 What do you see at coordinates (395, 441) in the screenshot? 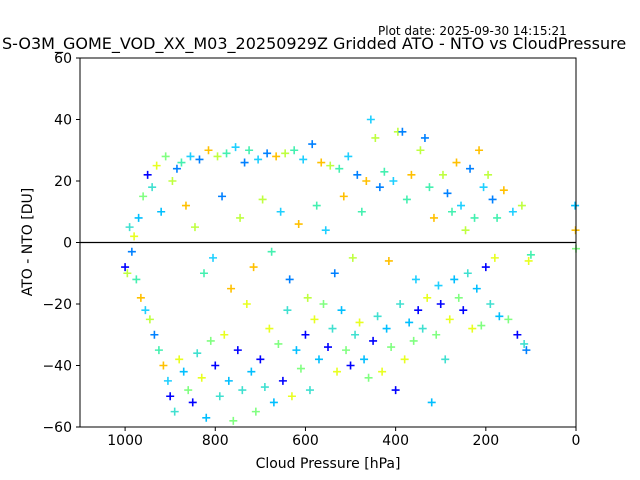
I see `x-tick-label: 400` at bounding box center [395, 441].